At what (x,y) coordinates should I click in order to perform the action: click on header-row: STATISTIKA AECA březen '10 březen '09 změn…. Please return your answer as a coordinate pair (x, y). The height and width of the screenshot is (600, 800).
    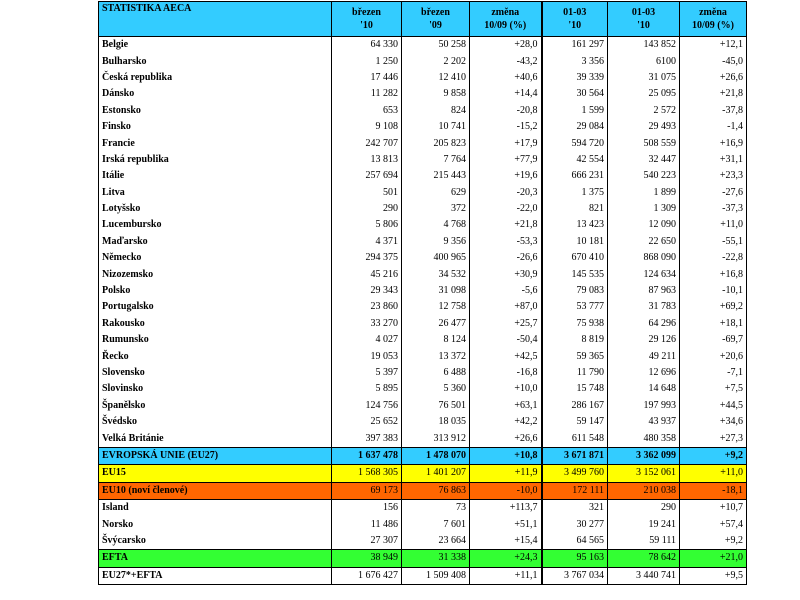
    Looking at the image, I should click on (422, 19).